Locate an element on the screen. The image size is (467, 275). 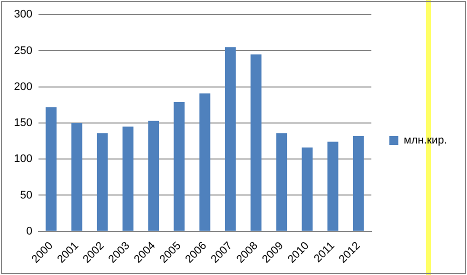
y-tick-label: 300 is located at coordinates (23, 14).